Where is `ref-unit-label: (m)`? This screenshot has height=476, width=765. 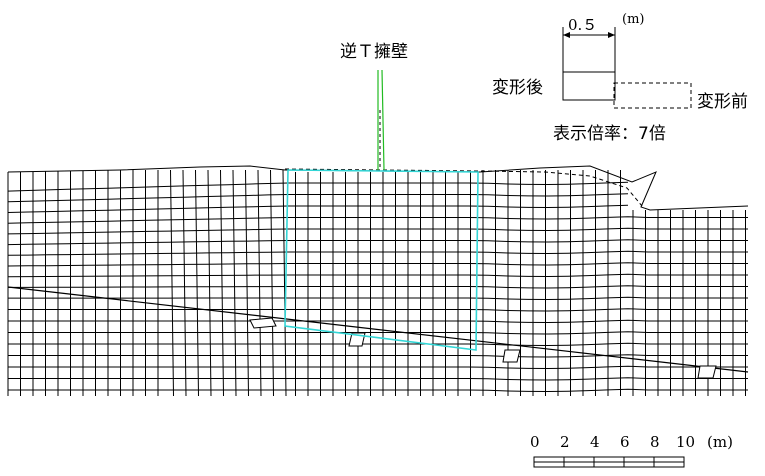 ref-unit-label: (m) is located at coordinates (633, 19).